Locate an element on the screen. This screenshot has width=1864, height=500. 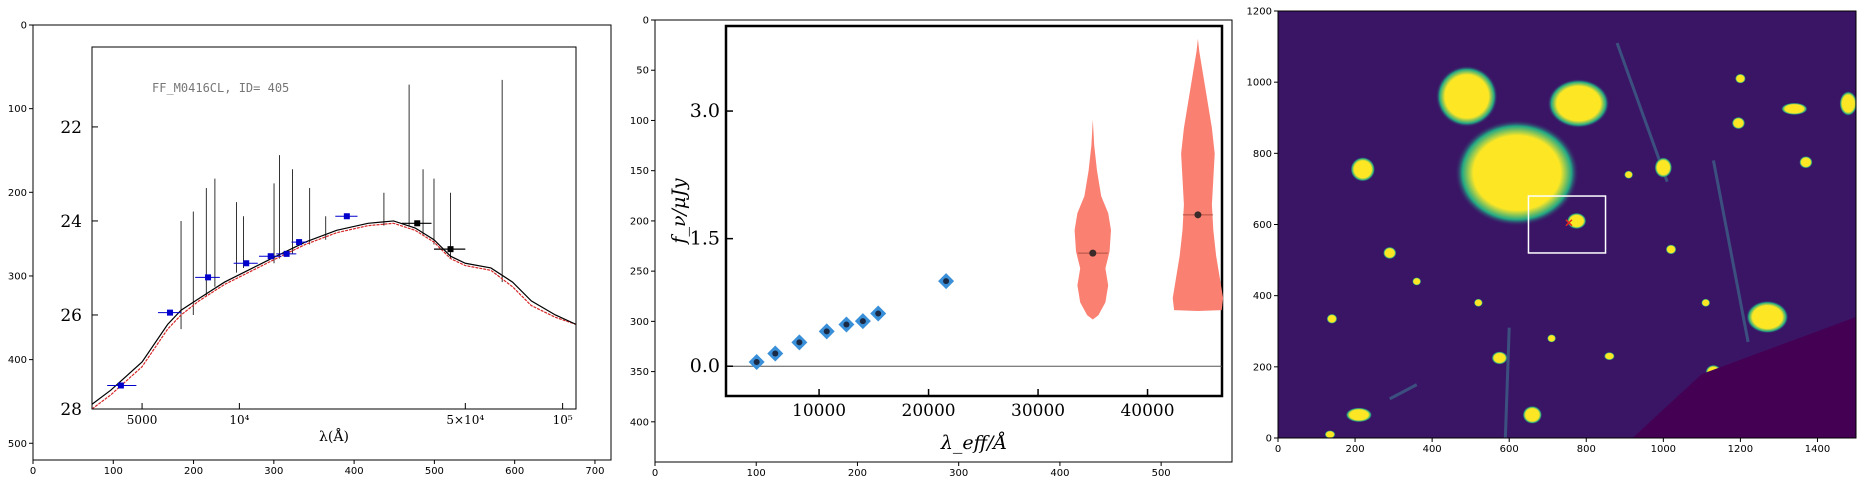
inner-x-tick-label: 10000 is located at coordinates (819, 411).